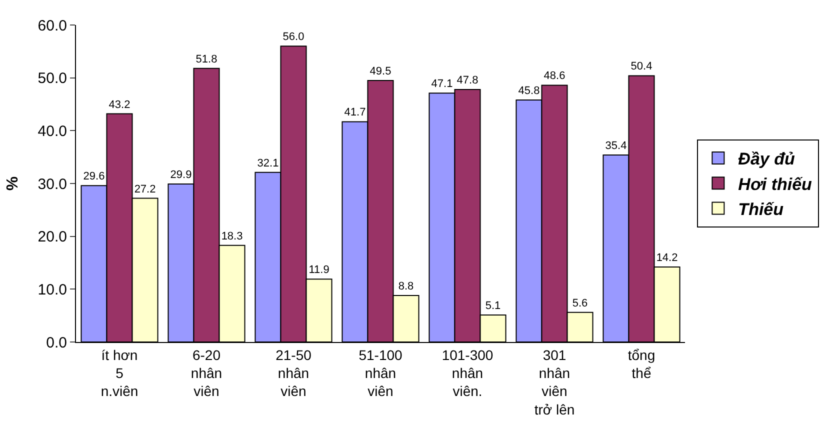  What do you see at coordinates (94, 176) in the screenshot?
I see `data-label: 29.6` at bounding box center [94, 176].